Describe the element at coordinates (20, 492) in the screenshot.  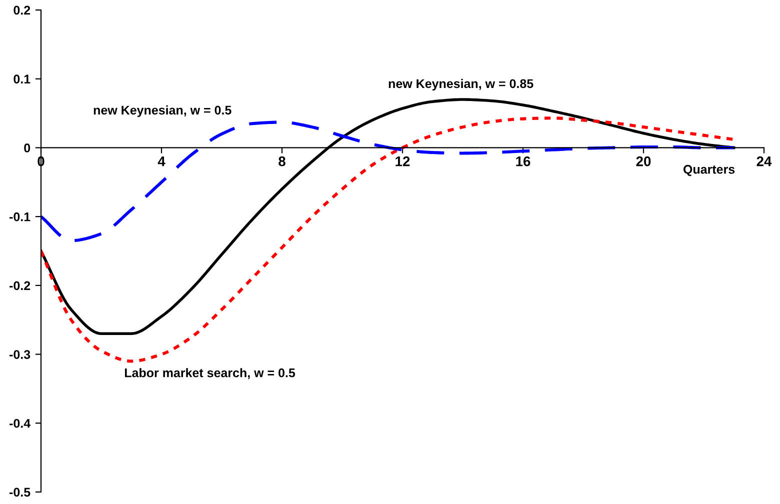
I see `y-tick-label: -0.5` at that location.